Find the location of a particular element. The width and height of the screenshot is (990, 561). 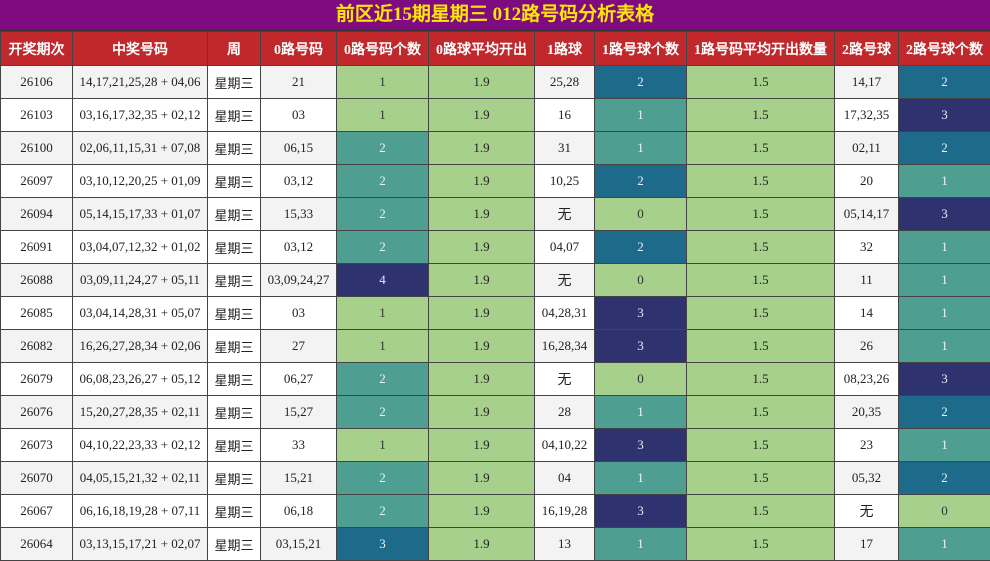

cell-issue: 26067 is located at coordinates (37, 511).